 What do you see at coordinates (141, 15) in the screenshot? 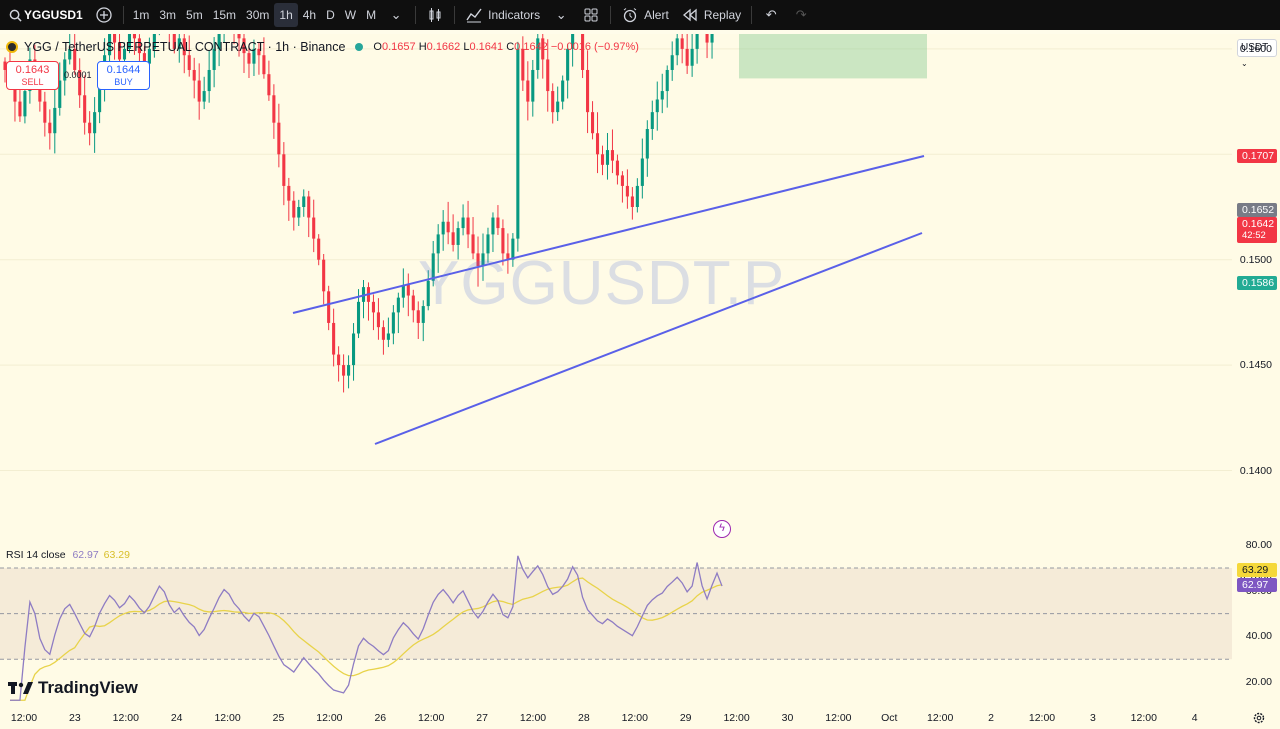
I see `interval-1m: 1m` at bounding box center [141, 15].